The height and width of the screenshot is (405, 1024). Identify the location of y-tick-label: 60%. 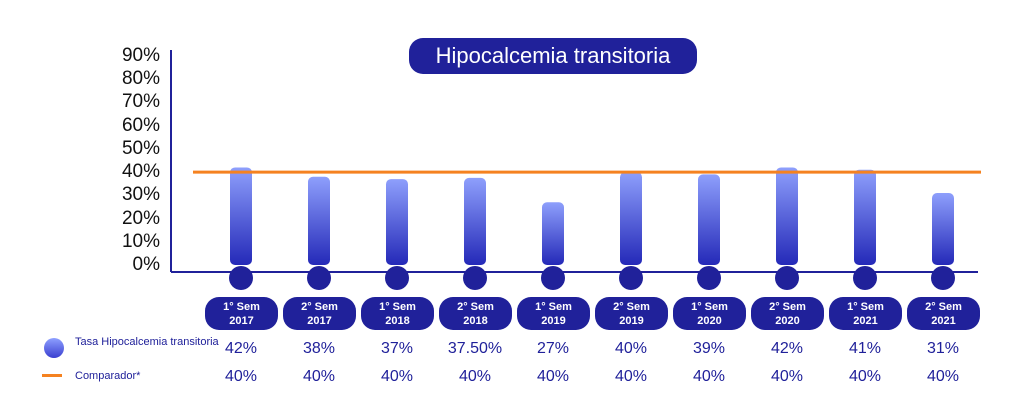
(140, 125).